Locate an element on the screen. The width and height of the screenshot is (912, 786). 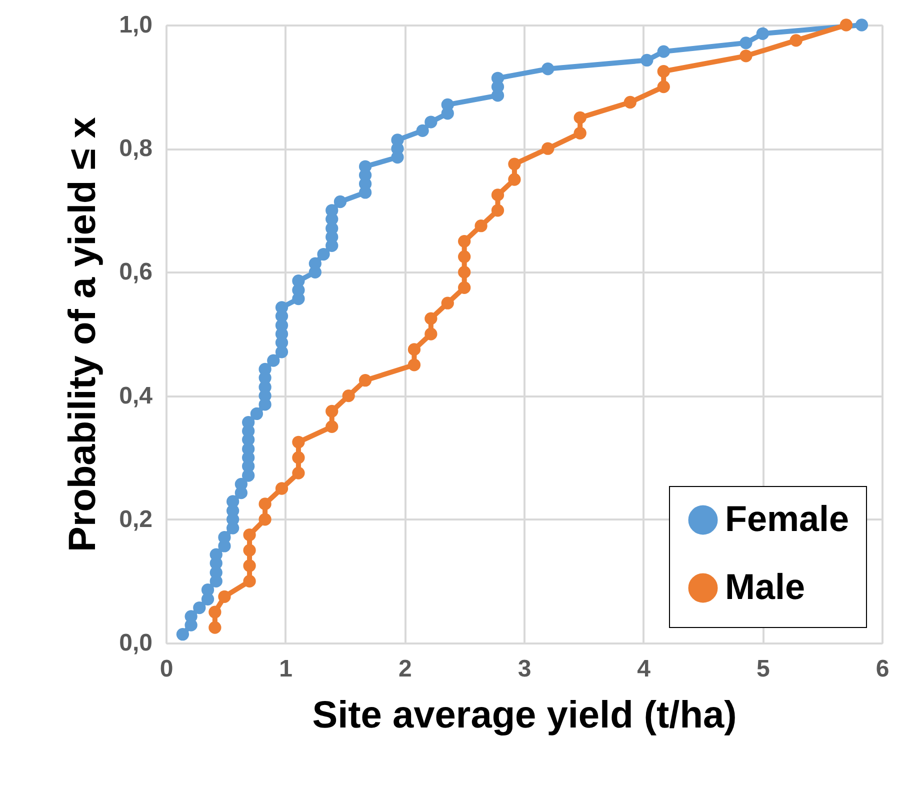
x-axis-title: Site average yield (t/ha) is located at coordinates (524, 715).